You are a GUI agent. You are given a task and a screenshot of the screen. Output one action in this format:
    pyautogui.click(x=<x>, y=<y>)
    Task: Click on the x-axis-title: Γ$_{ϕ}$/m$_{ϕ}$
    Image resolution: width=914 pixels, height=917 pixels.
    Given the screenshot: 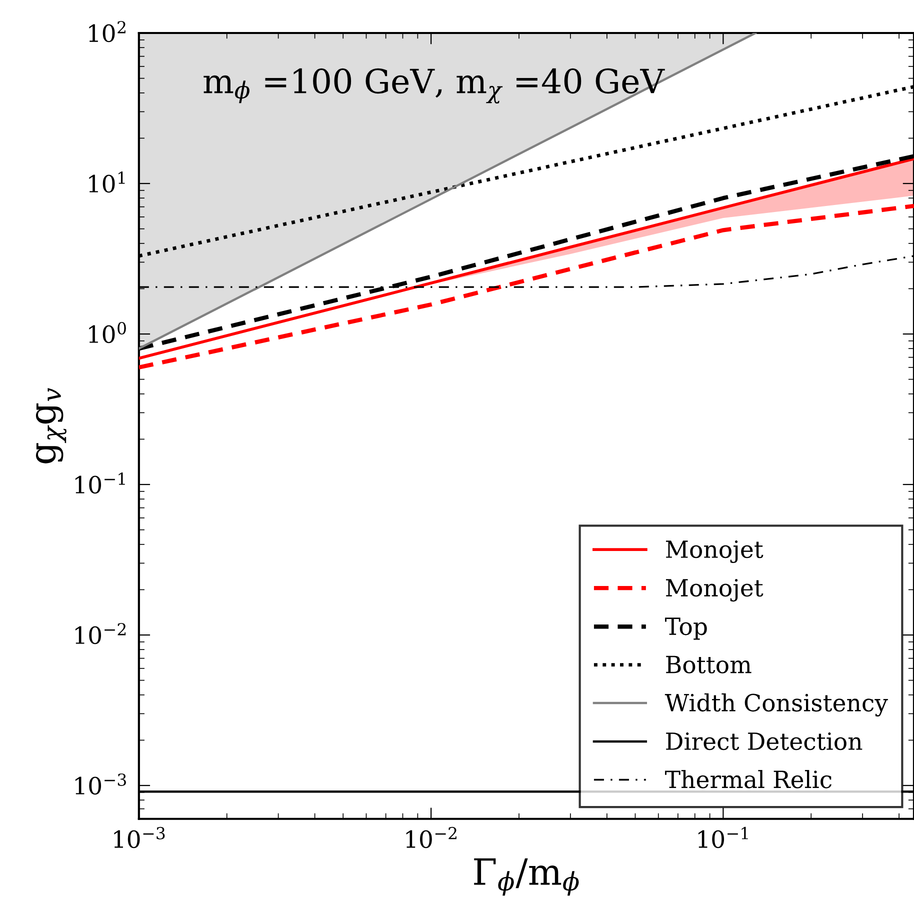 What is the action you would take?
    pyautogui.click(x=526, y=877)
    